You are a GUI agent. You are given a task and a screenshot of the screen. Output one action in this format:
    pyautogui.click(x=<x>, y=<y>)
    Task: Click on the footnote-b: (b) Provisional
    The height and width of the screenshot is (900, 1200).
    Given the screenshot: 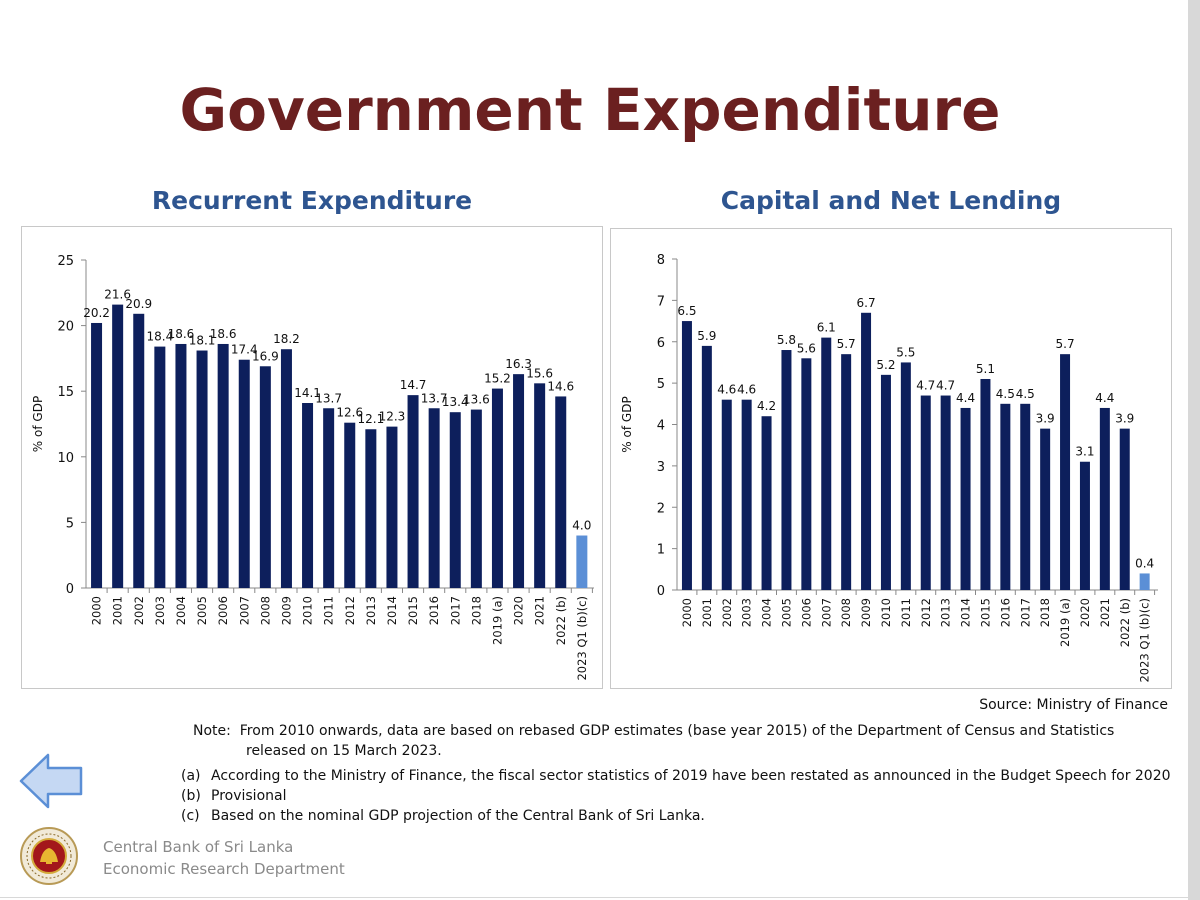 What is the action you would take?
    pyautogui.click(x=233, y=796)
    